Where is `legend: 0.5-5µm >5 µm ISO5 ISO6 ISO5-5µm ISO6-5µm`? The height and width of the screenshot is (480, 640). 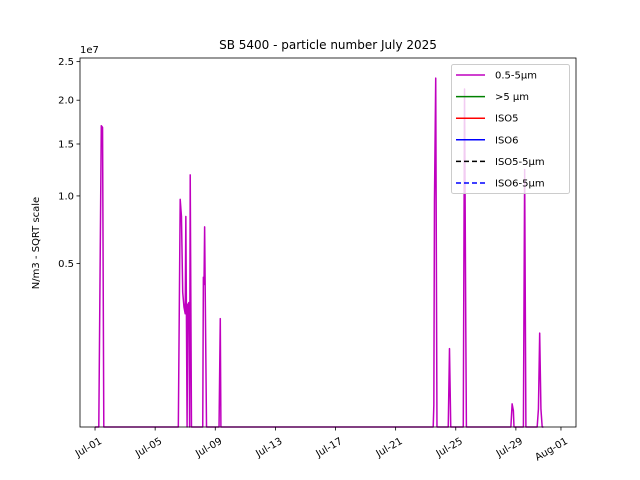
legend: 0.5-5µm >5 µm ISO5 ISO6 ISO5-5µm ISO6-5µm is located at coordinates (510, 129).